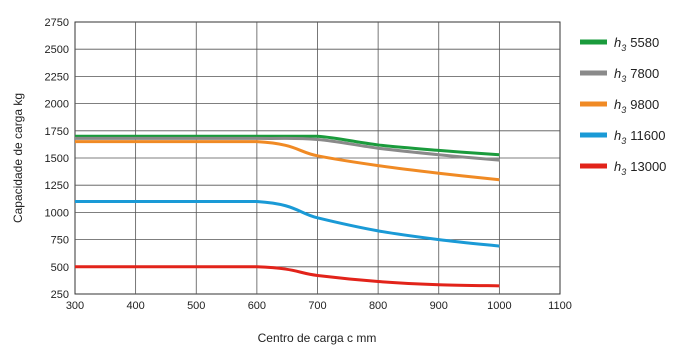  I want to click on x-tick-label: 300, so click(75, 306).